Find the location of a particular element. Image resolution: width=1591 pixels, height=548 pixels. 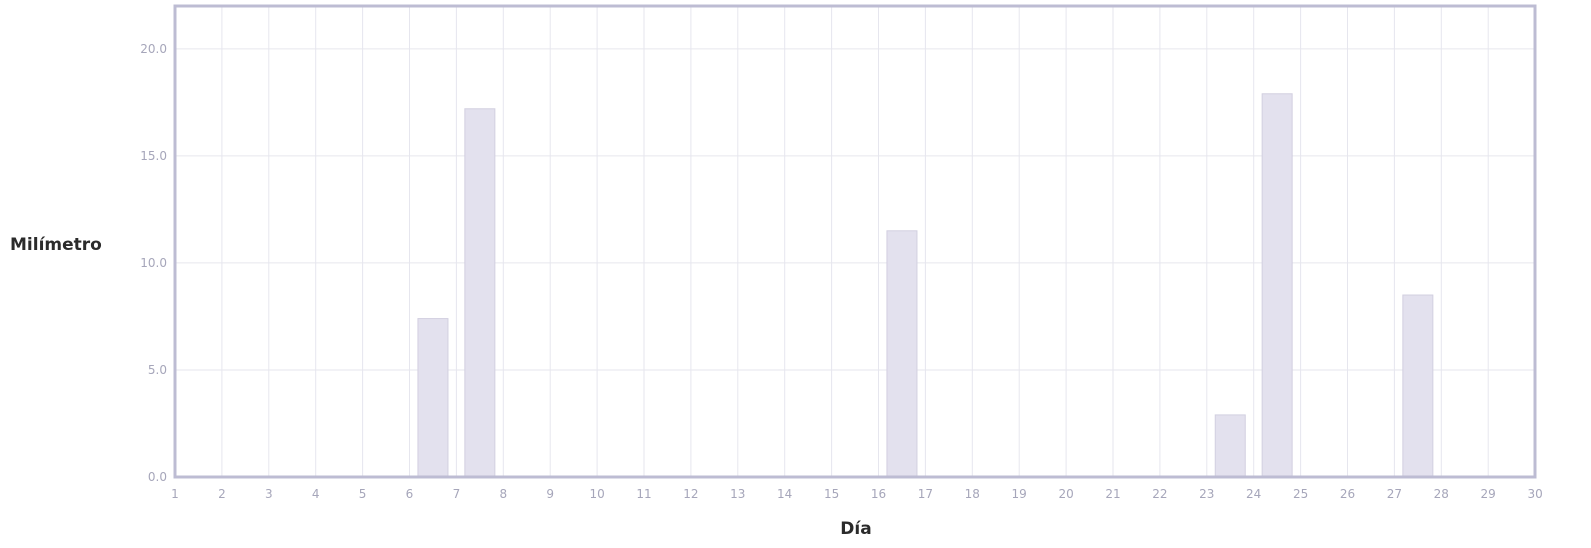

x-tick-label: 28 is located at coordinates (1441, 494).